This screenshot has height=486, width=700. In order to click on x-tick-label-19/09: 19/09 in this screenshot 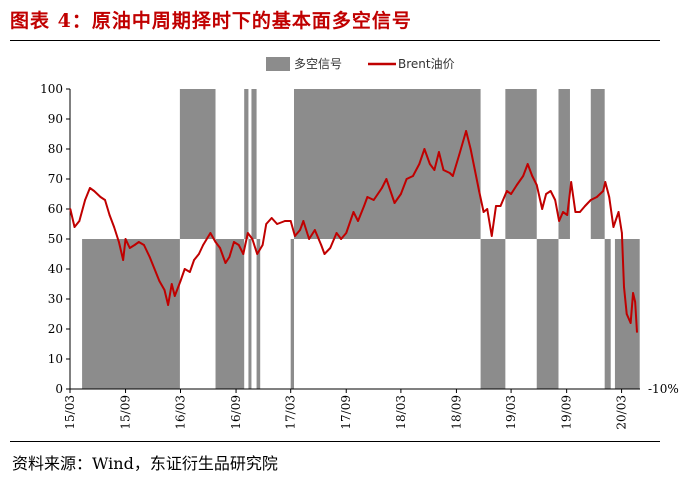, I will do `click(567, 412)`.